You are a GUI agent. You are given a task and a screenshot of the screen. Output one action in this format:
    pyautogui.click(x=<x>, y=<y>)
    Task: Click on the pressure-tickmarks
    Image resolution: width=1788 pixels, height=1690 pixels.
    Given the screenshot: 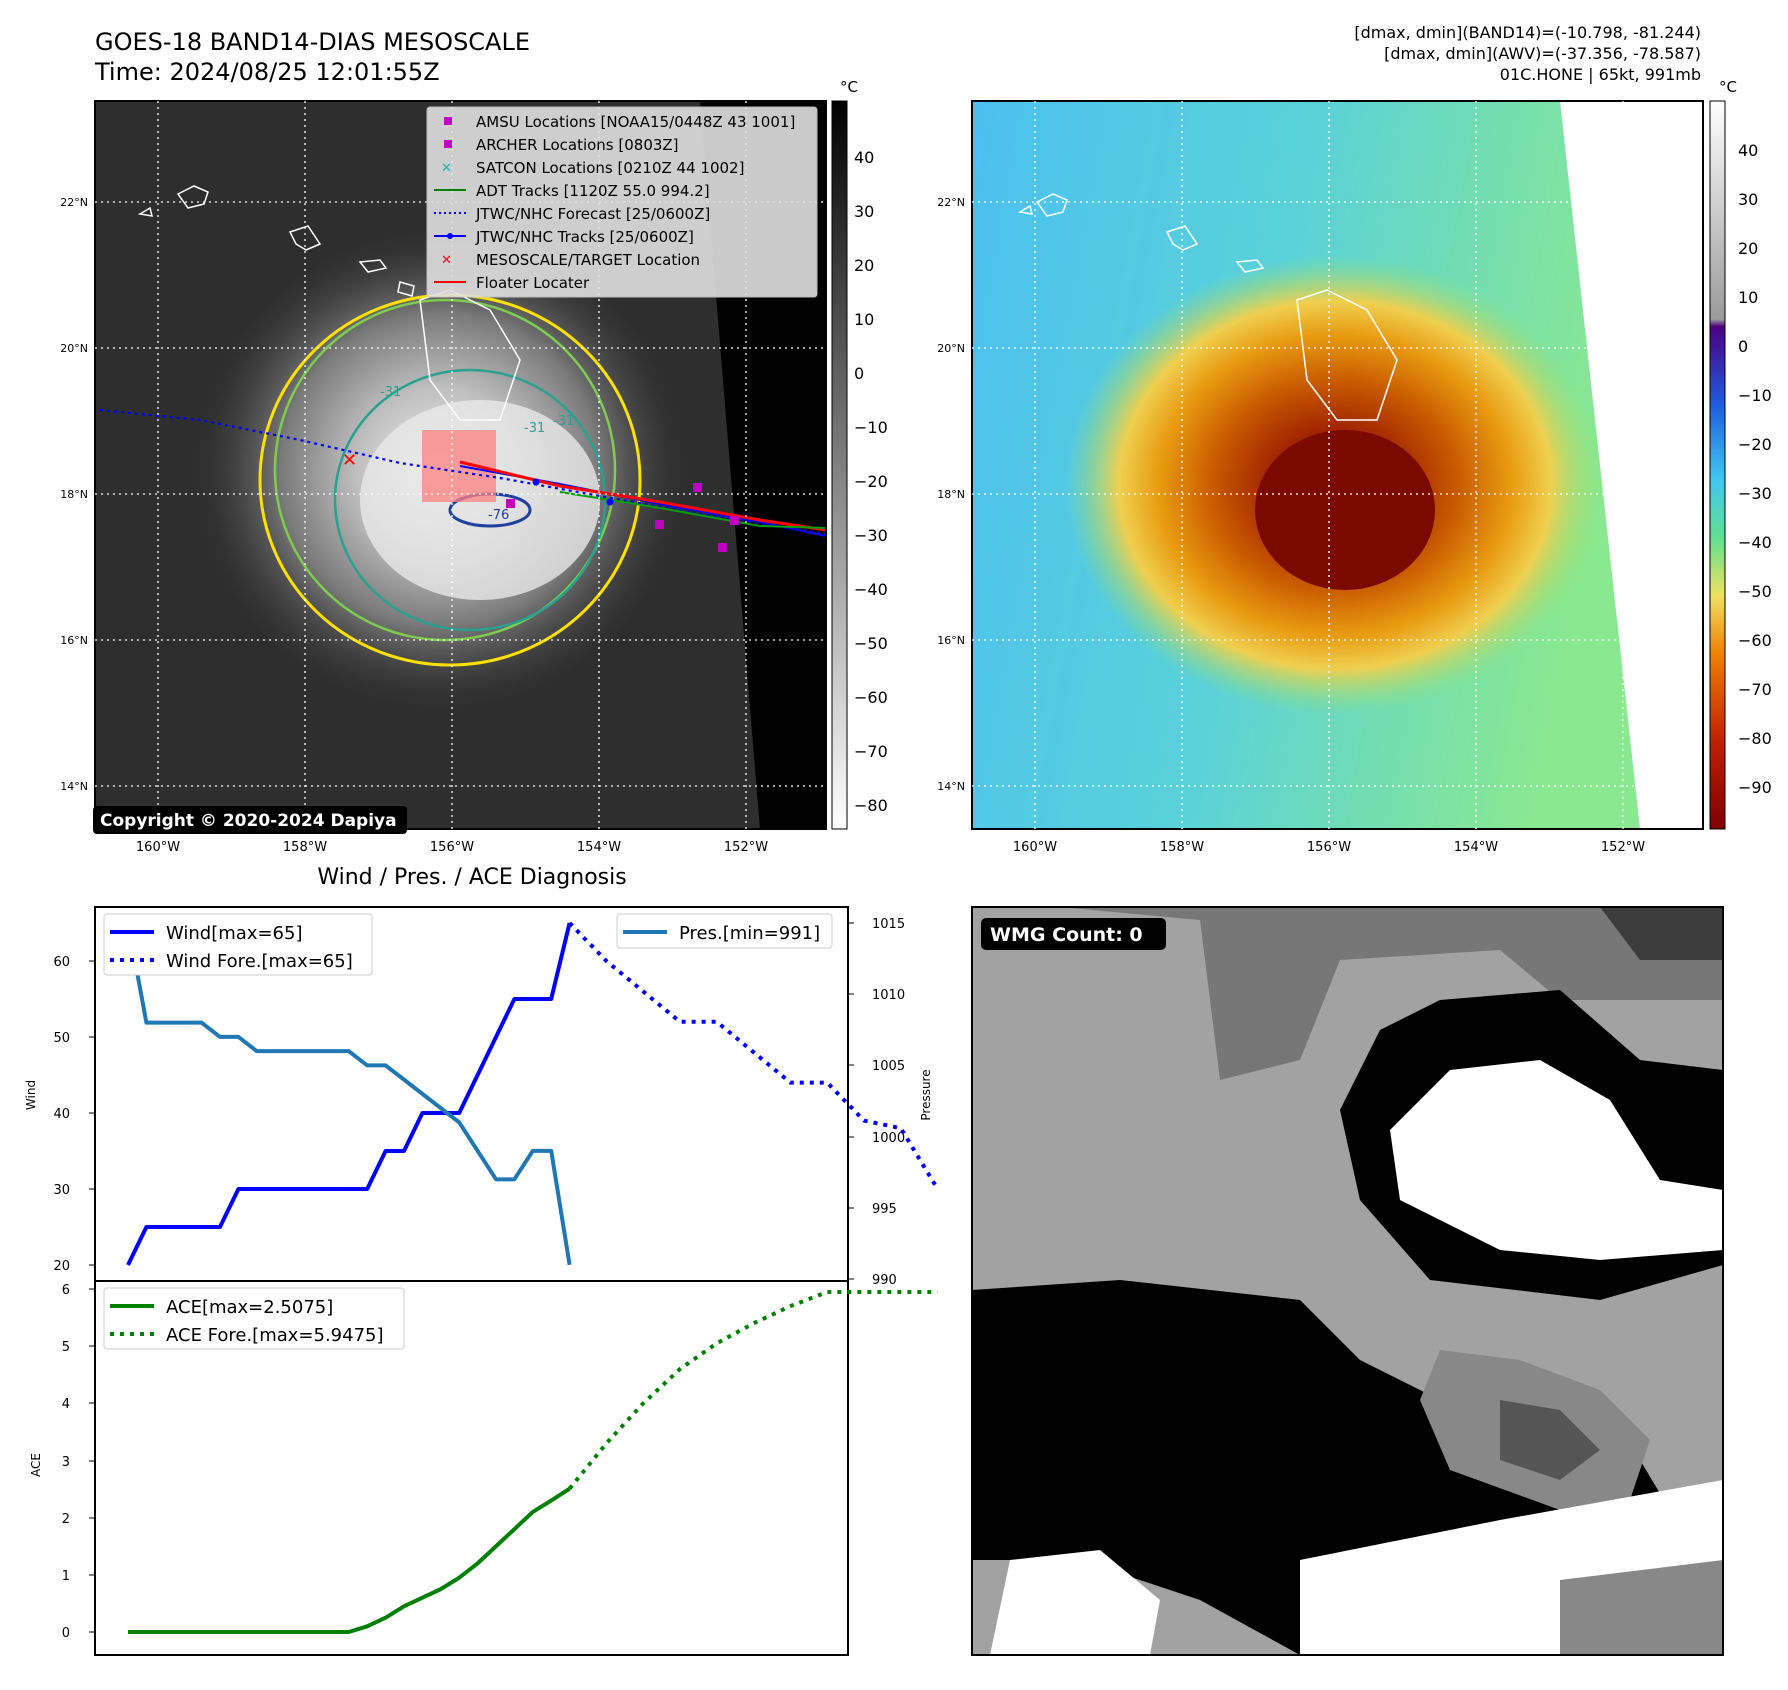 What is the action you would take?
    pyautogui.click(x=851, y=1101)
    